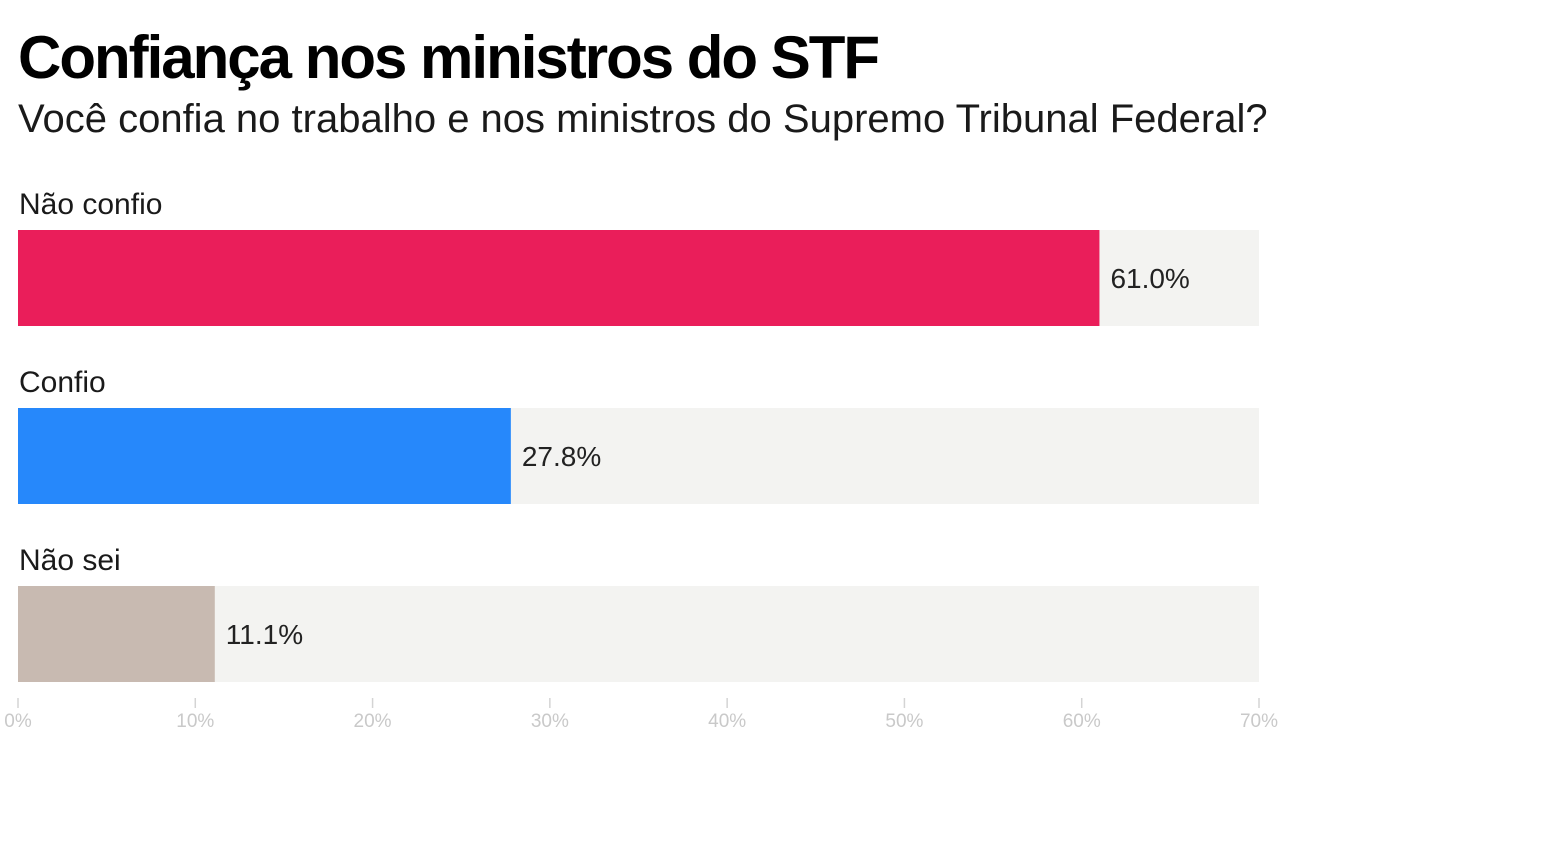 The width and height of the screenshot is (1548, 842). I want to click on bar-nao-sei, so click(116, 634).